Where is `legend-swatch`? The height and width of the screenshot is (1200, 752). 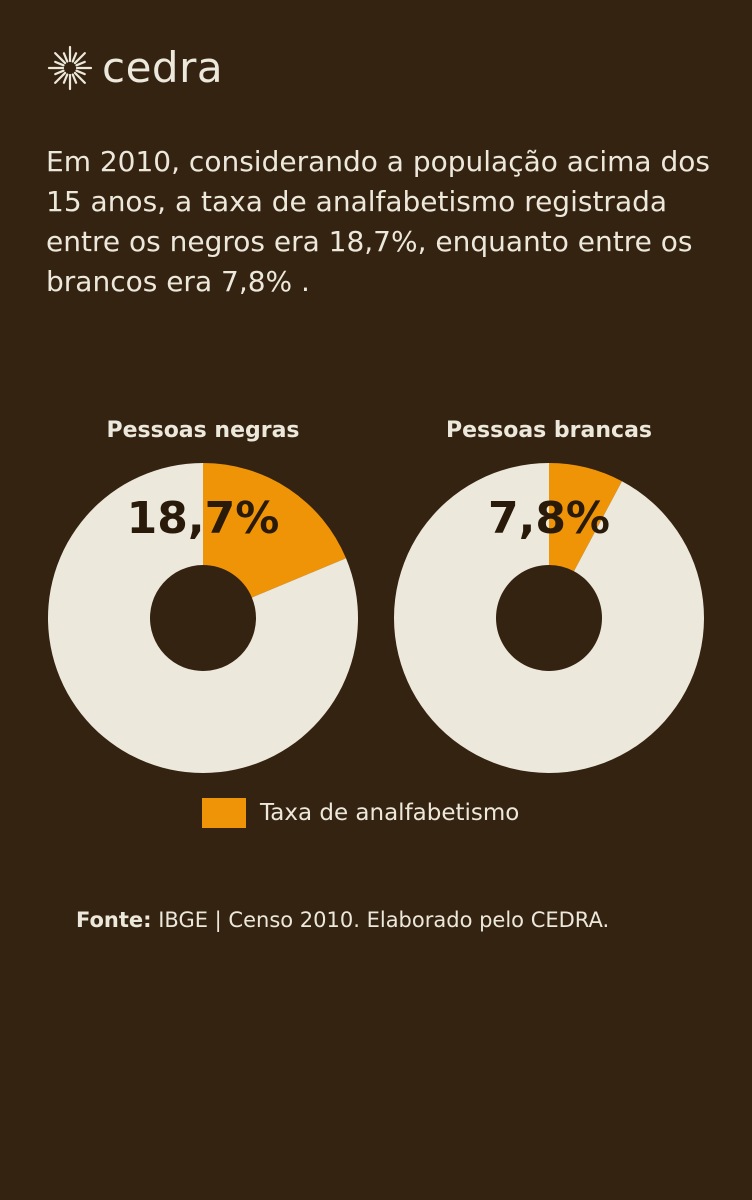
legend-swatch is located at coordinates (224, 813).